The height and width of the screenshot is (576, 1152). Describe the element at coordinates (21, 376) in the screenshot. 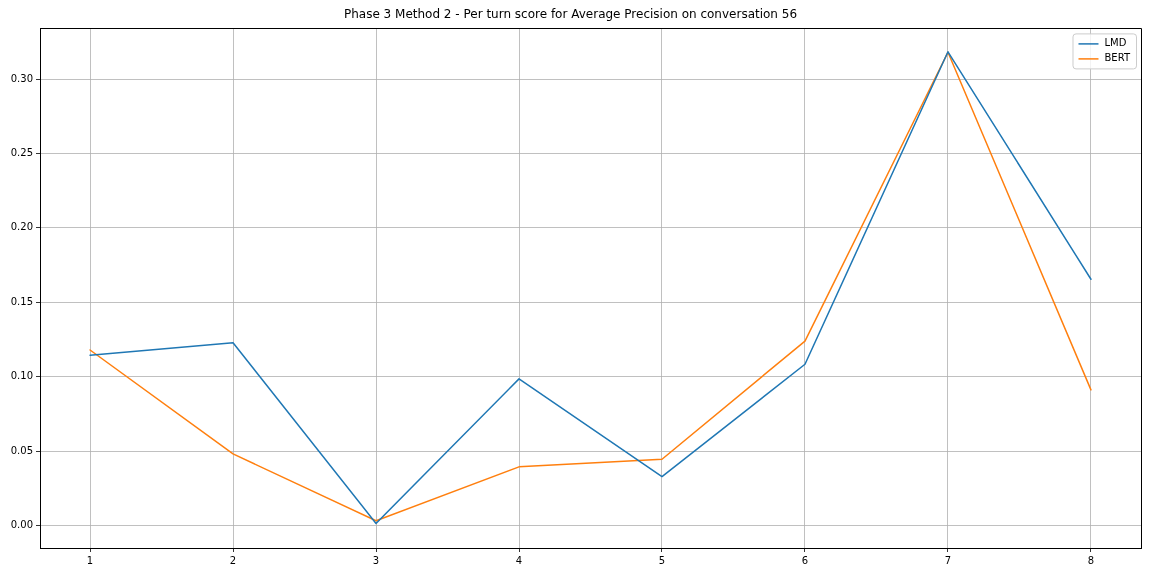

I see `y-tick-label: 0.10` at that location.